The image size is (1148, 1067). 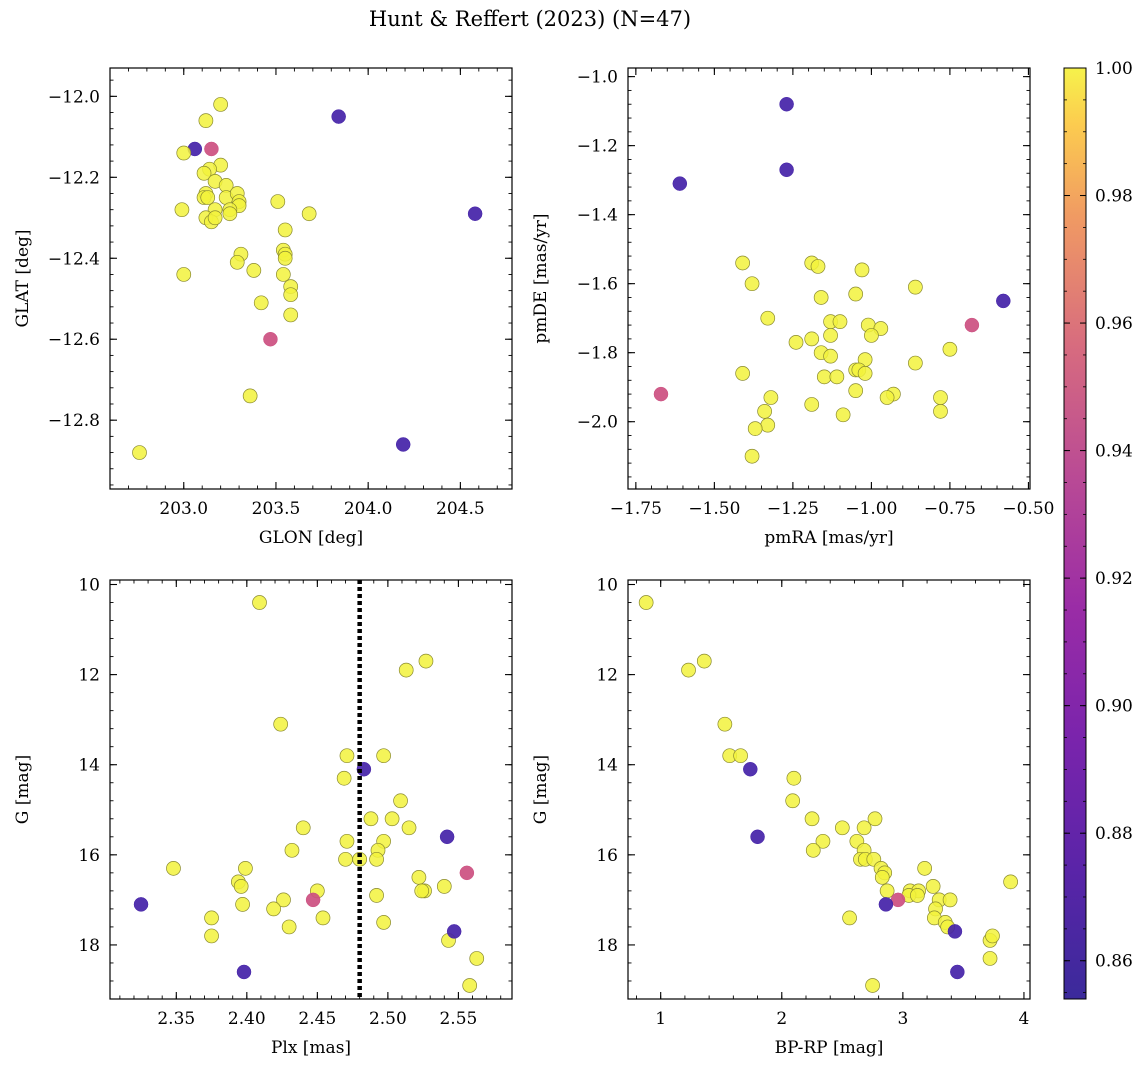 What do you see at coordinates (1114, 452) in the screenshot?
I see `colorbar-tick-label: 0.94` at bounding box center [1114, 452].